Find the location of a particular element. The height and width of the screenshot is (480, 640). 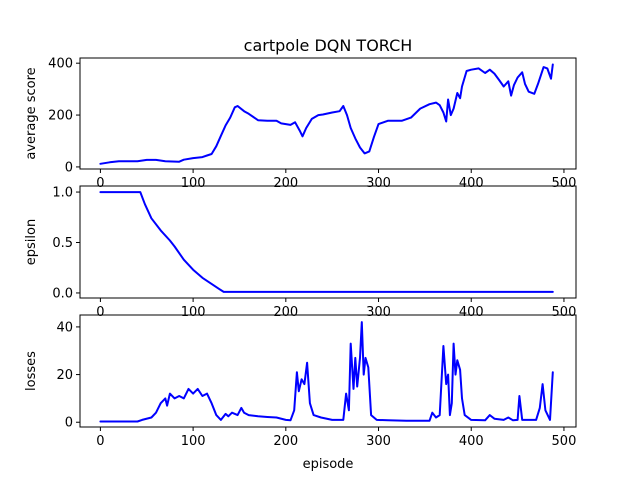

score-x-tick-label: 300 is located at coordinates (378, 183).